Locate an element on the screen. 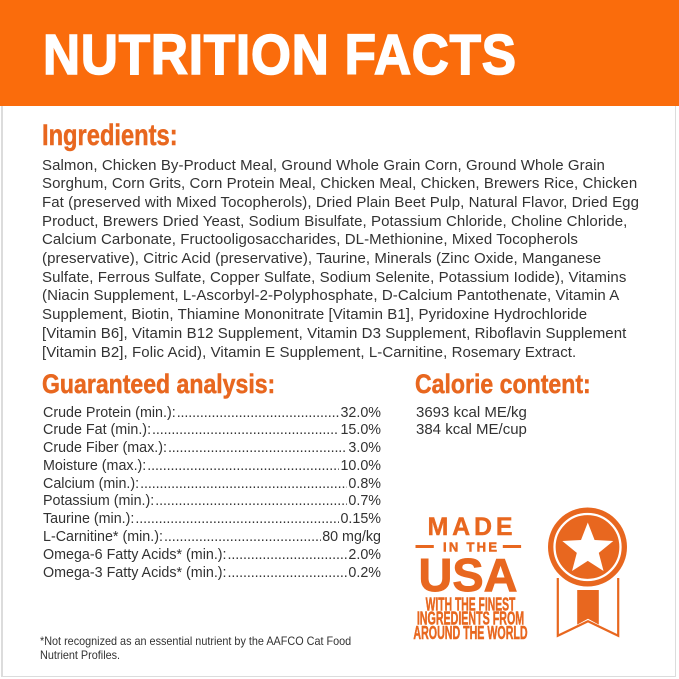 Image resolution: width=679 pixels, height=679 pixels. svg-text: IN THE is located at coordinates (470, 546).